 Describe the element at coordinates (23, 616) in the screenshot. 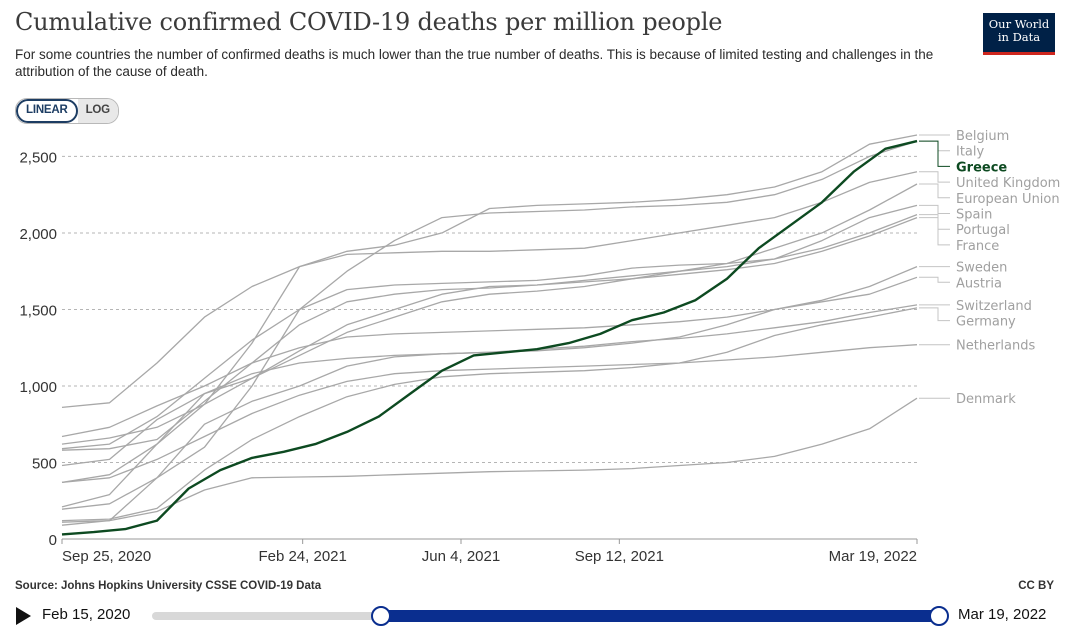

I see `play-icon` at that location.